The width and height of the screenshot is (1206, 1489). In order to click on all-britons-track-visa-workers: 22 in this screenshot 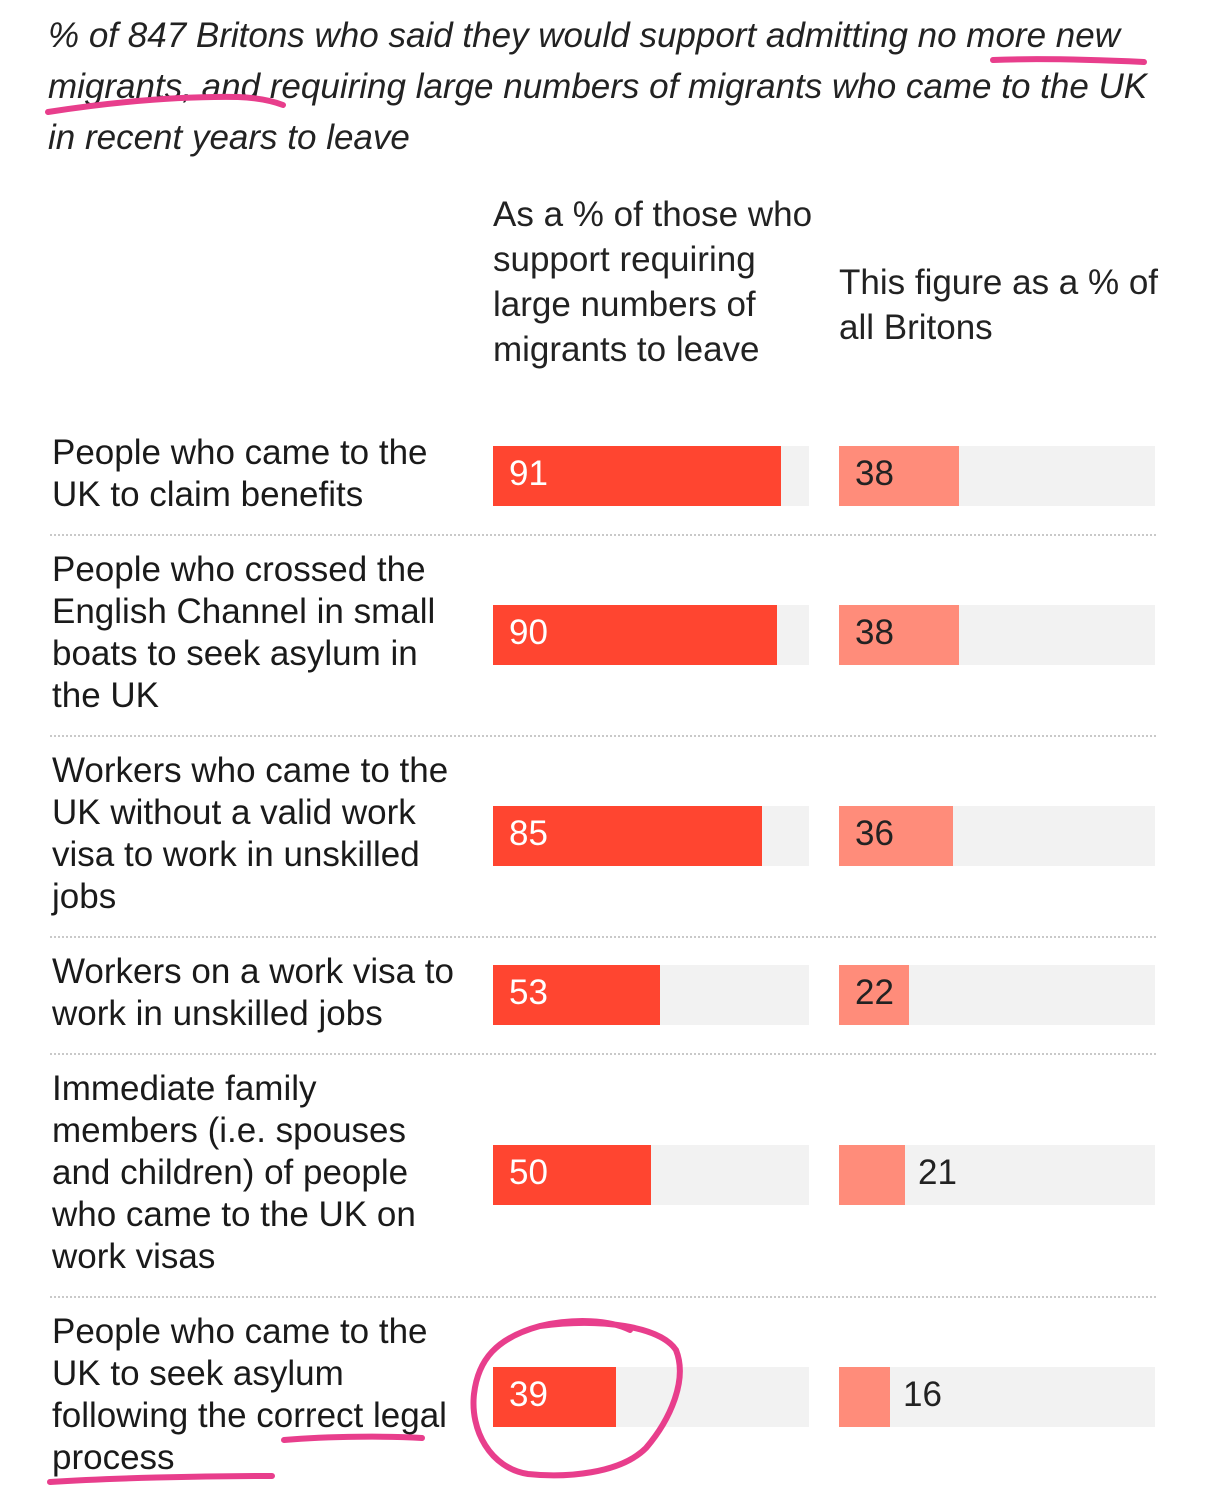, I will do `click(997, 995)`.